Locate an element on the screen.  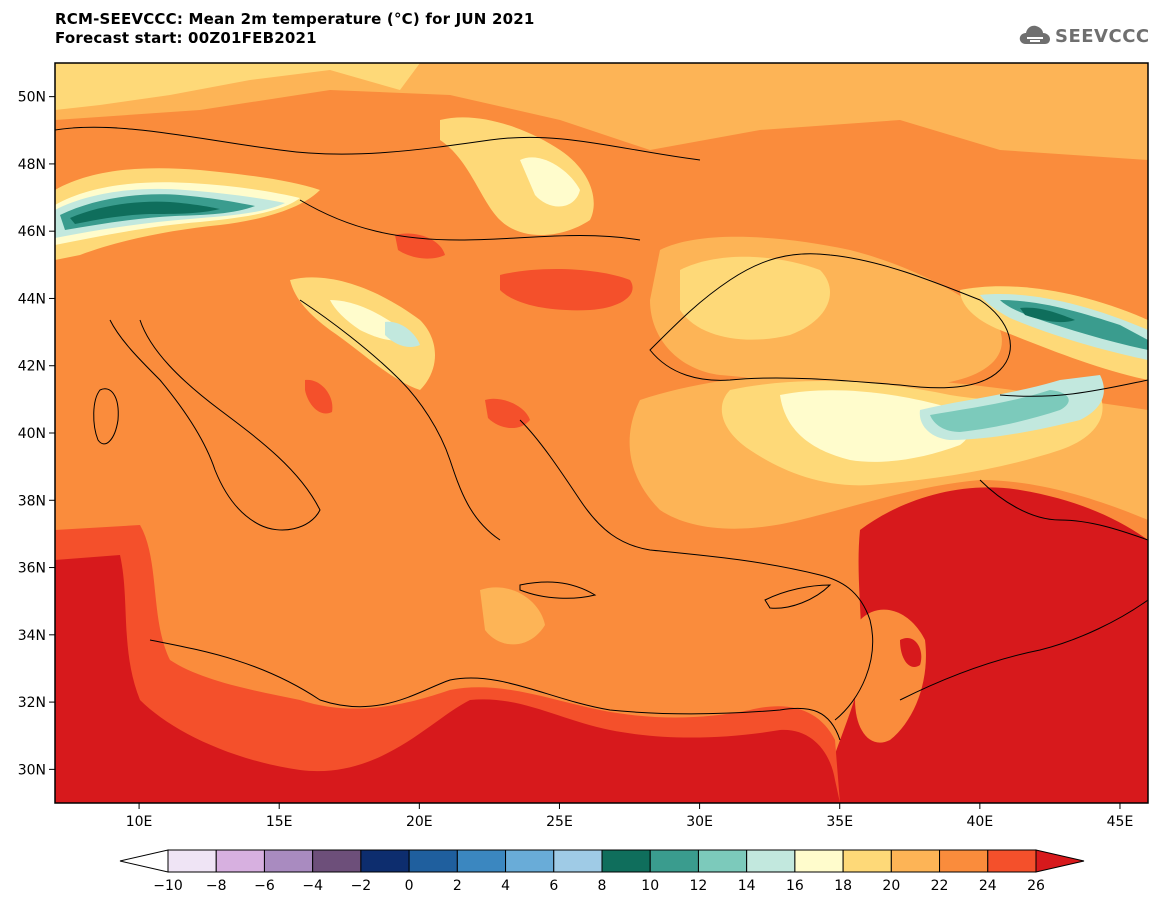
lon-tick-label: 10E is located at coordinates (139, 822).